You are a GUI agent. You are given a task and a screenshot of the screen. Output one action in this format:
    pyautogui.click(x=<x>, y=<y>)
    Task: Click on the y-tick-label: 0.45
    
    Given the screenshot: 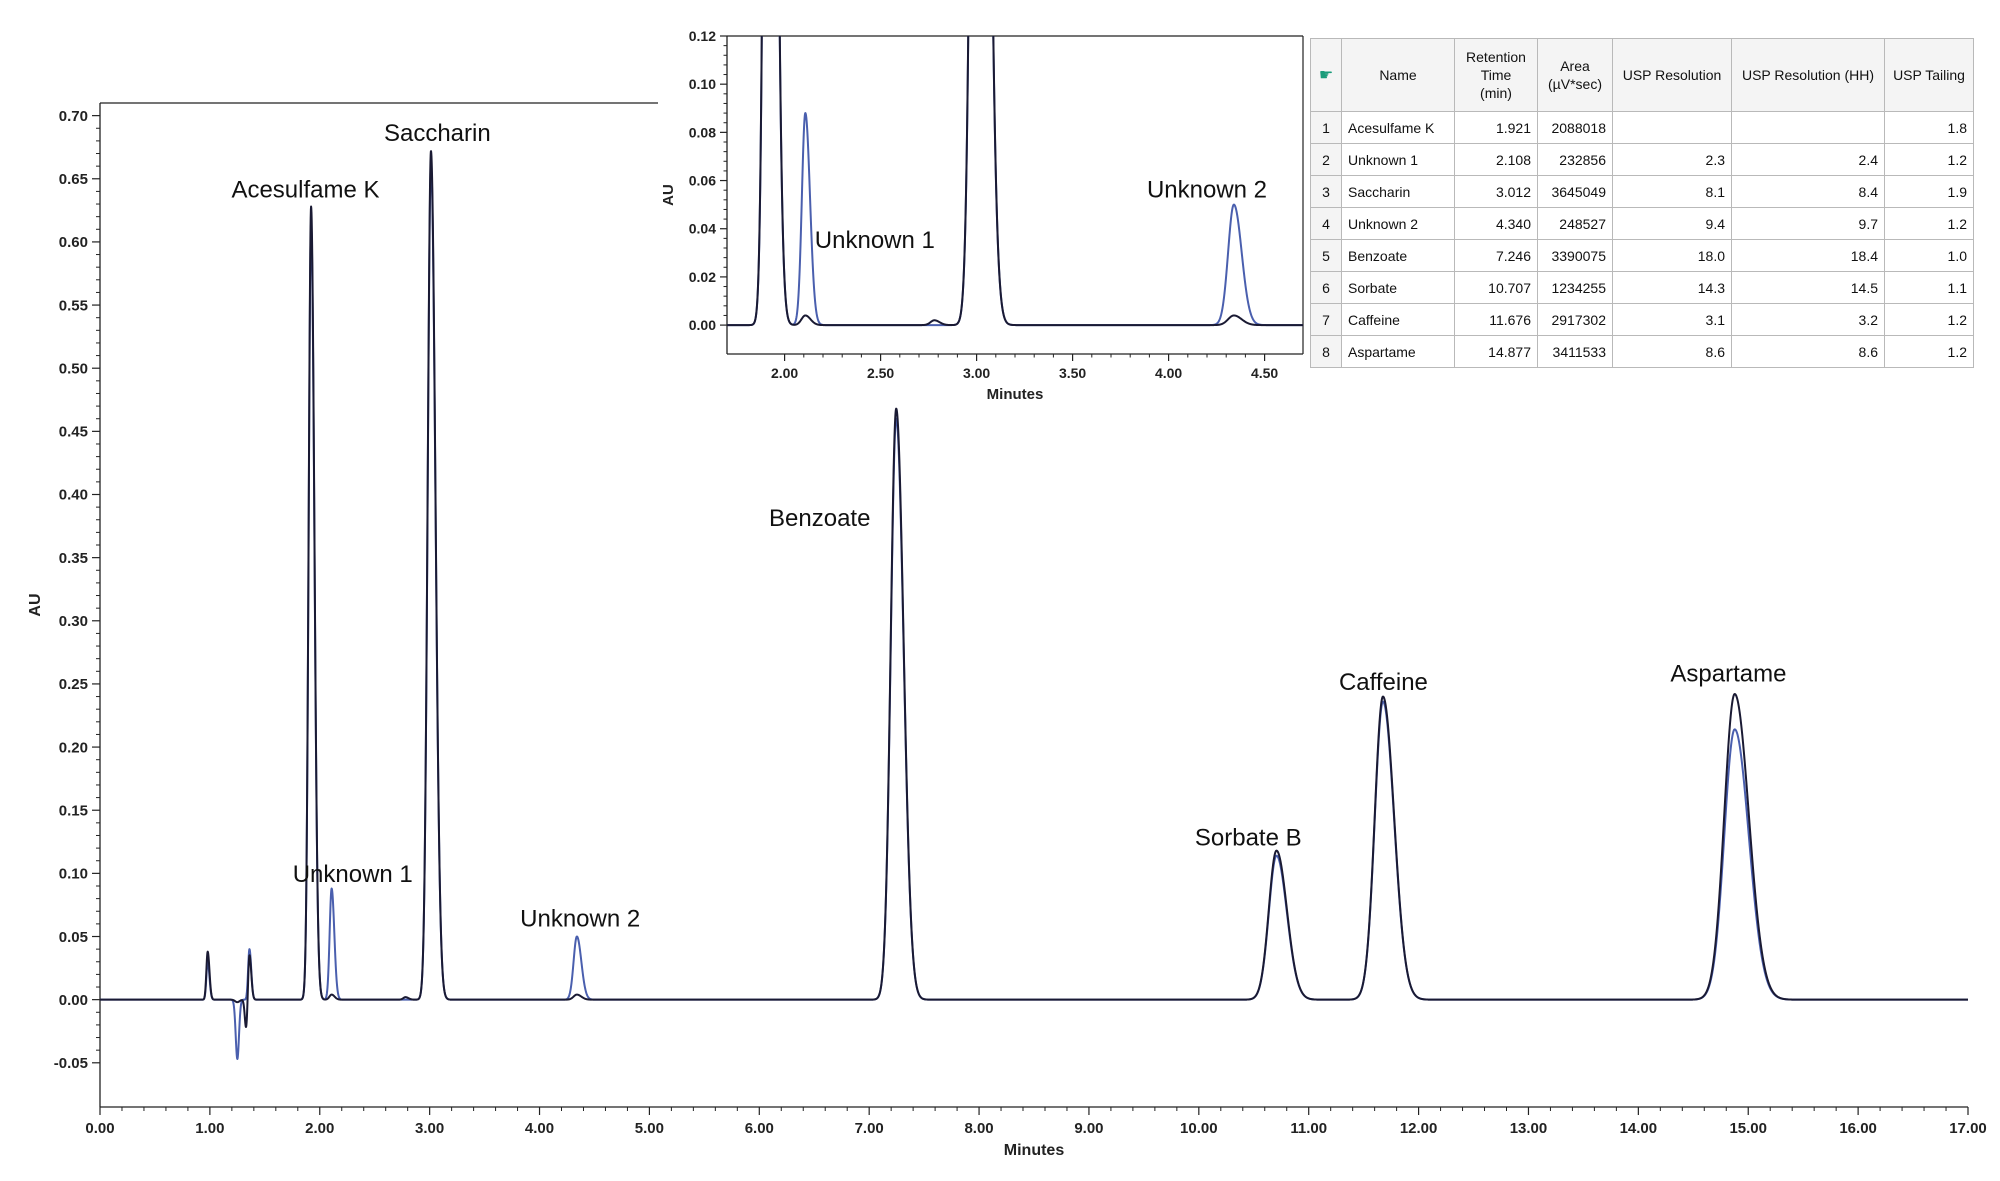 What is the action you would take?
    pyautogui.click(x=73, y=432)
    